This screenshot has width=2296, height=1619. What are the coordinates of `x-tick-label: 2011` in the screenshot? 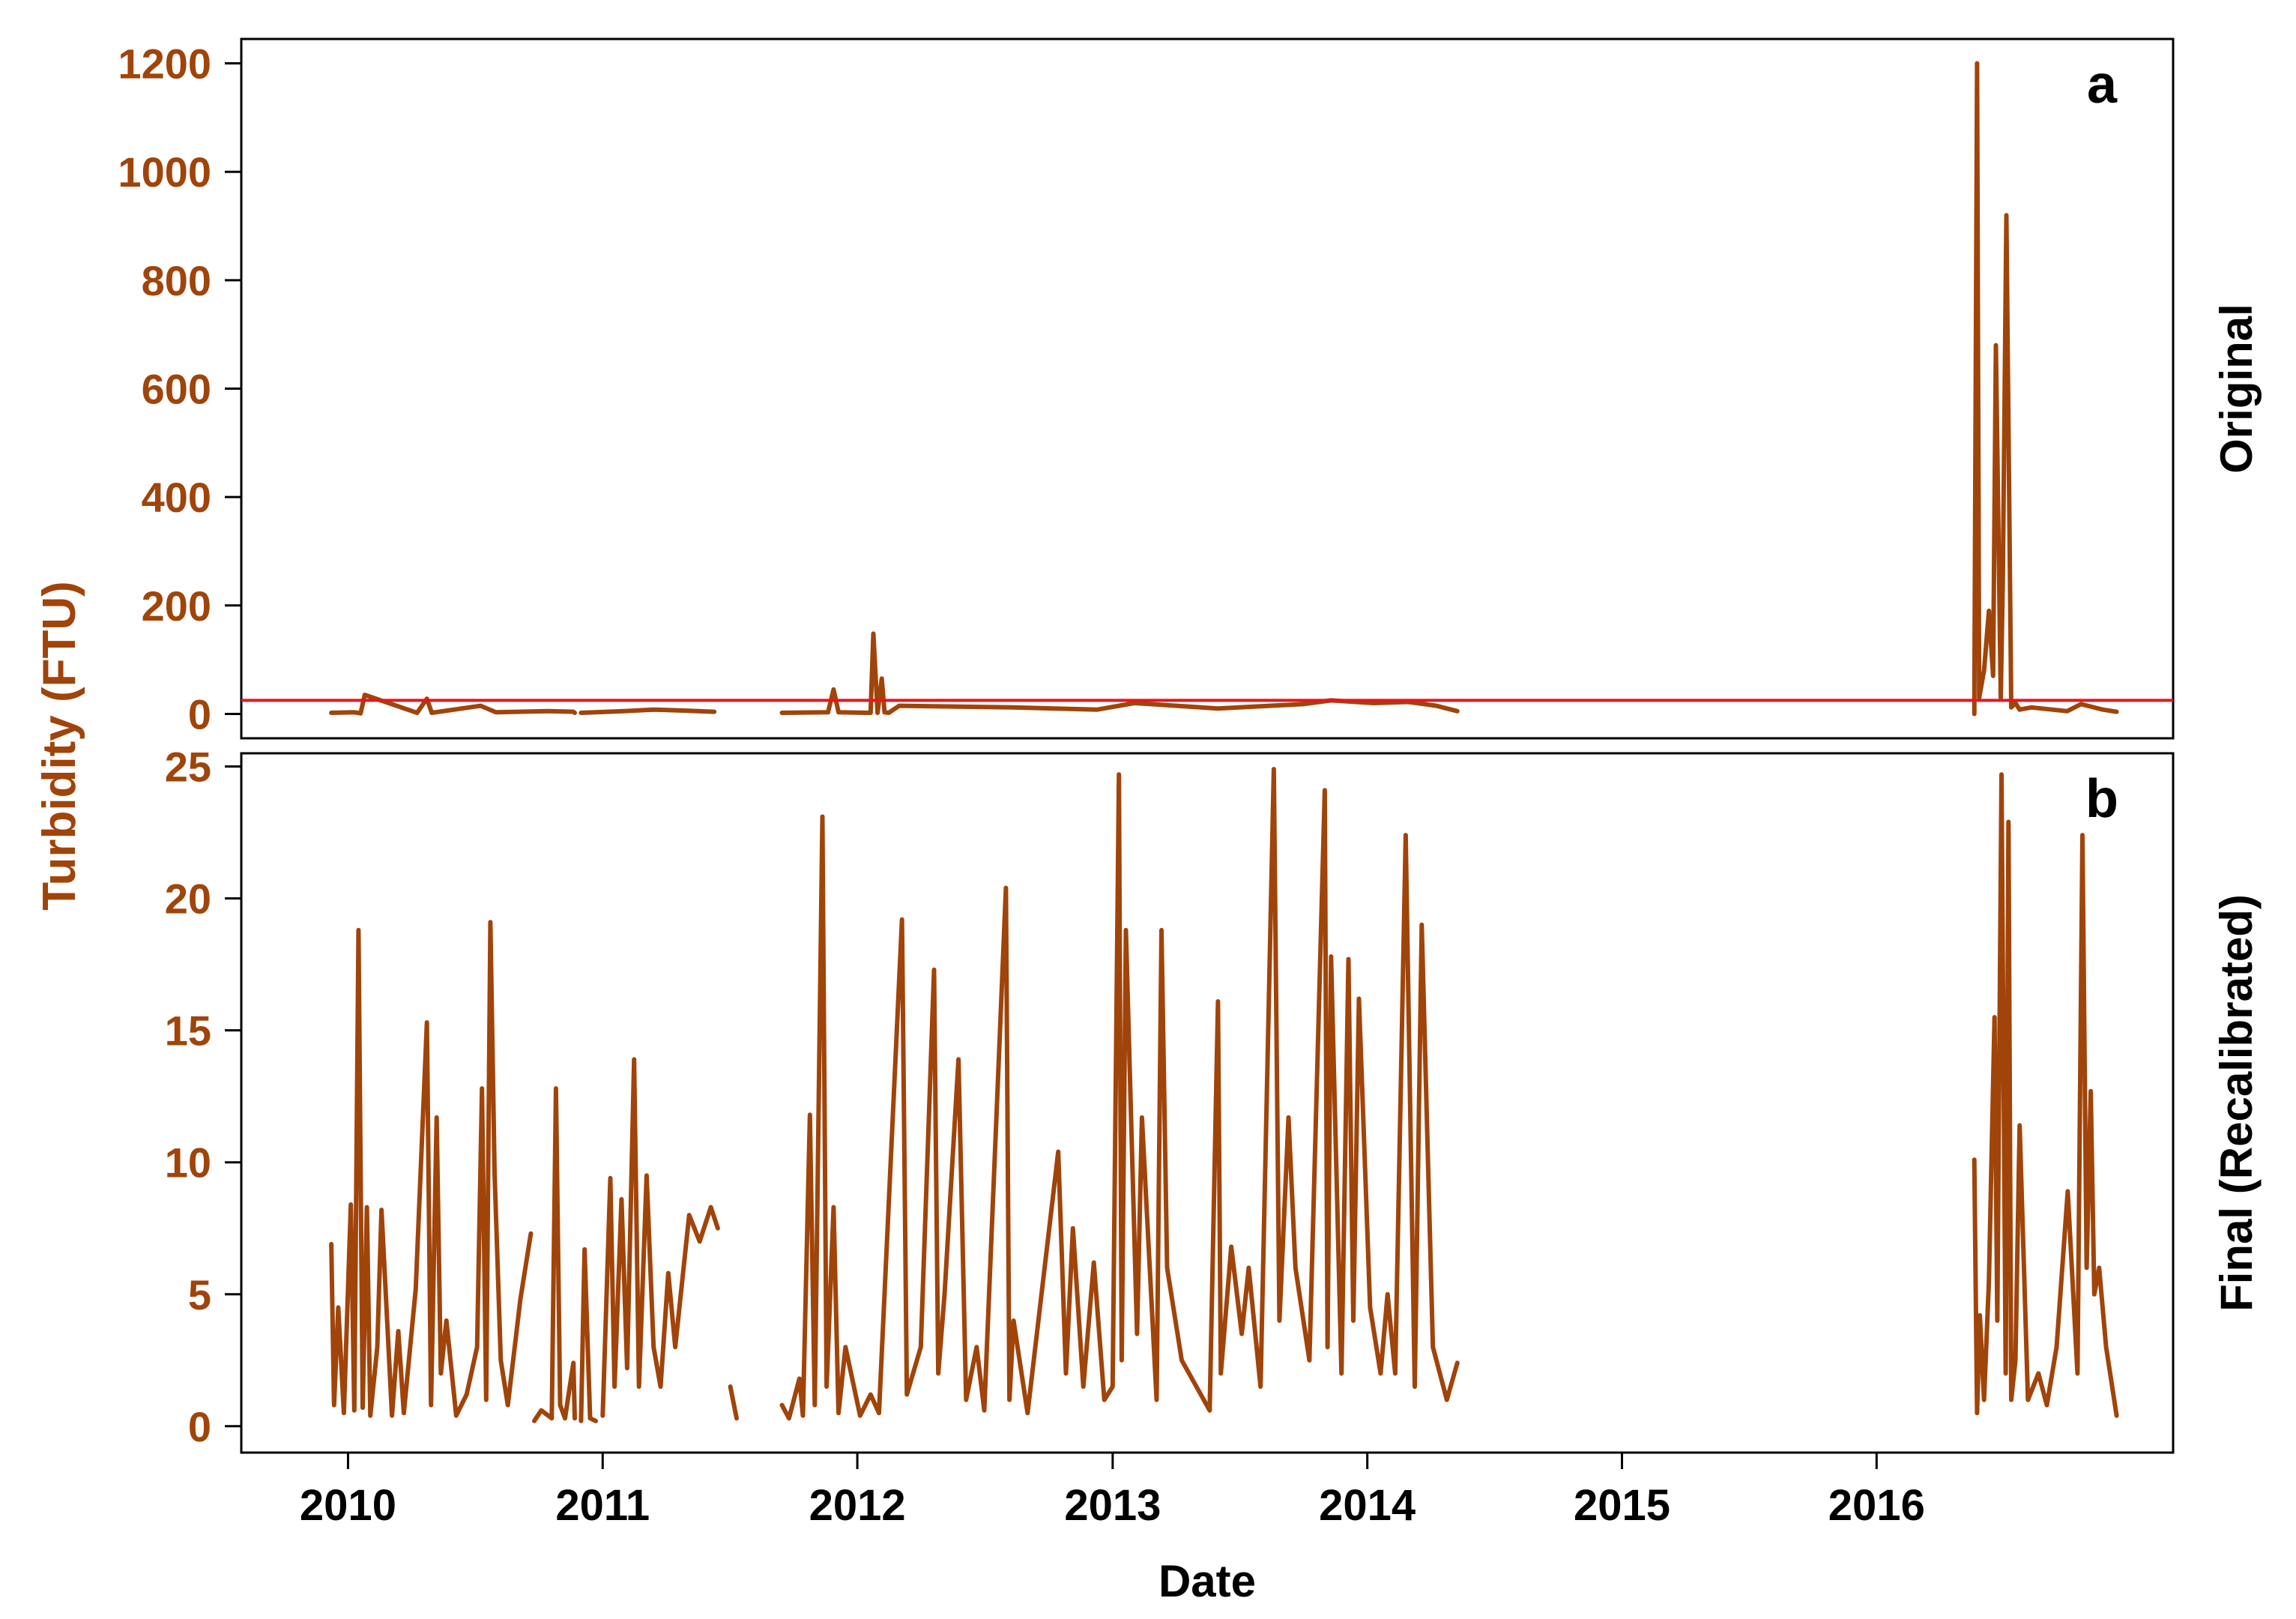 It's located at (602, 1505).